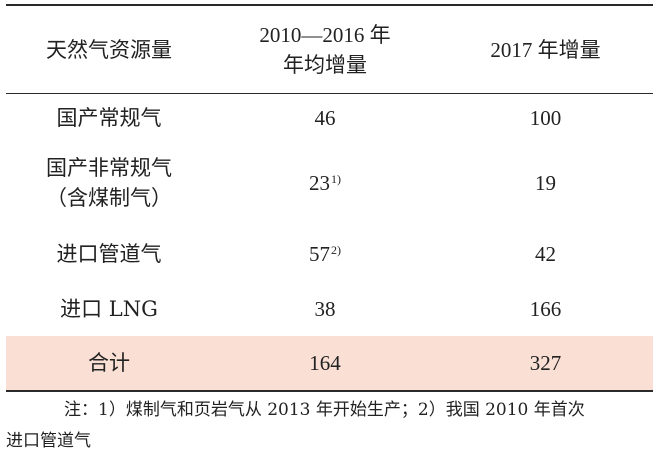 Image resolution: width=659 pixels, height=461 pixels. Describe the element at coordinates (109, 118) in the screenshot. I see `row-resource-name: 国产常规气` at that location.